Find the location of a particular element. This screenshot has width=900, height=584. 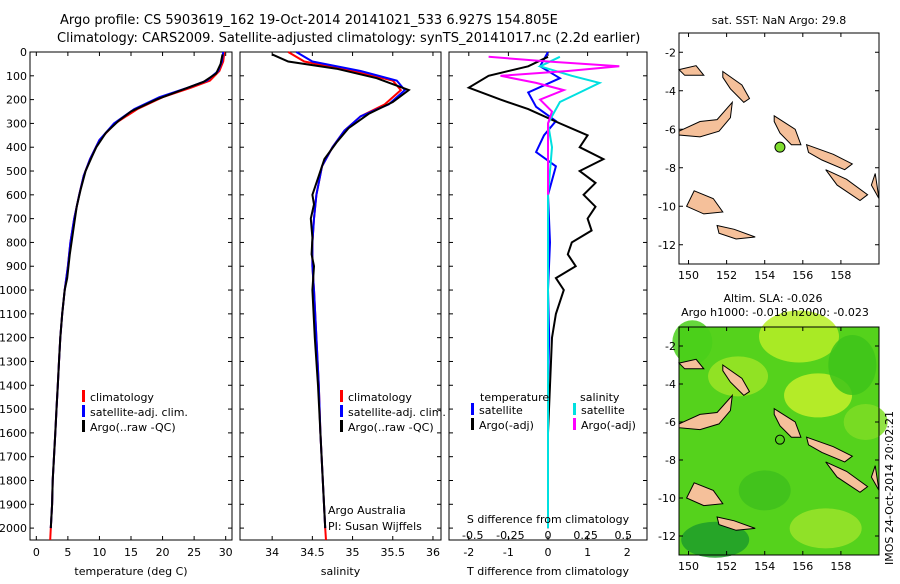

depth-tick-label: 1700 is located at coordinates (13, 457).